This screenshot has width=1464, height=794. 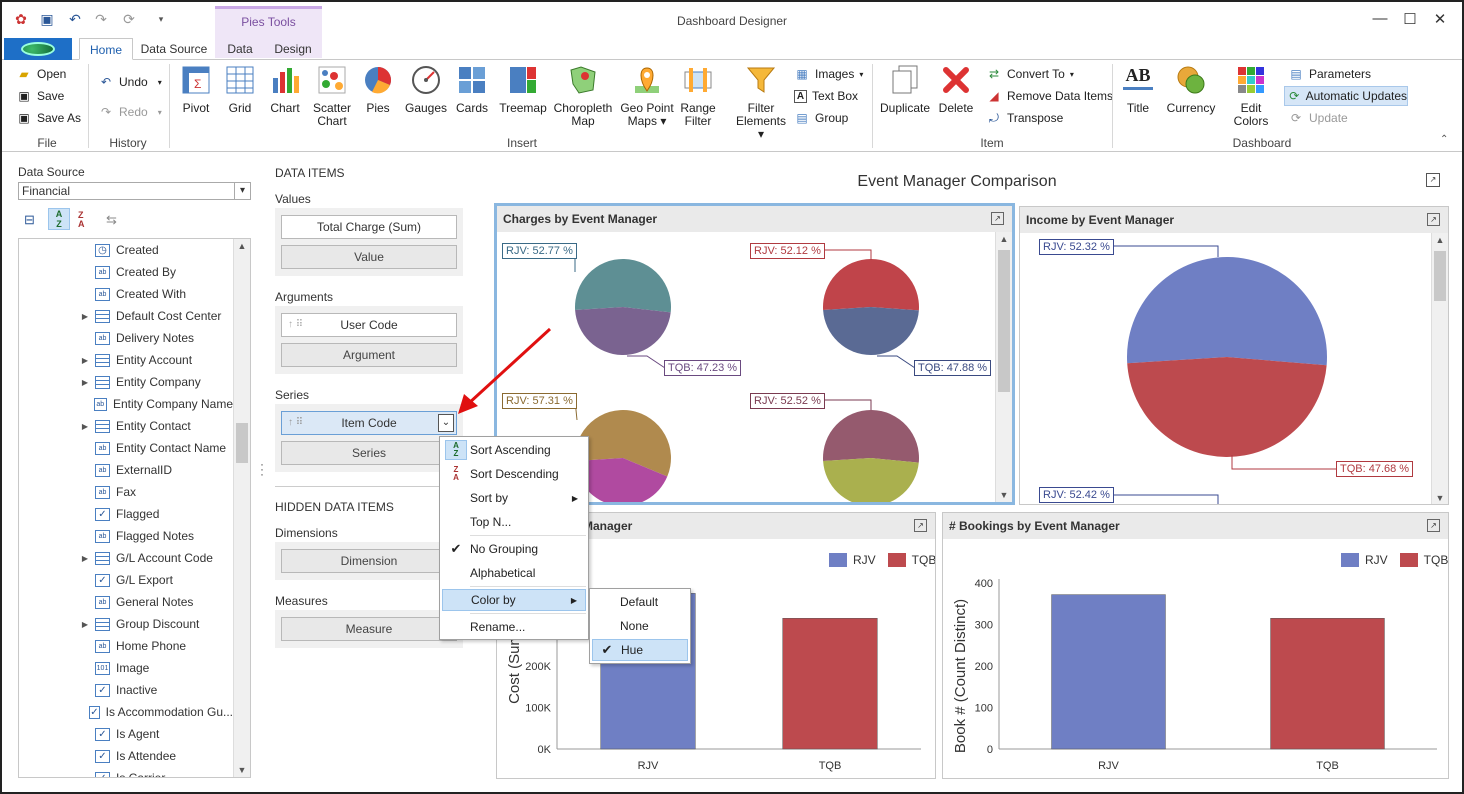 I want to click on field-item: ab Entity Contact Name, so click(x=126, y=448).